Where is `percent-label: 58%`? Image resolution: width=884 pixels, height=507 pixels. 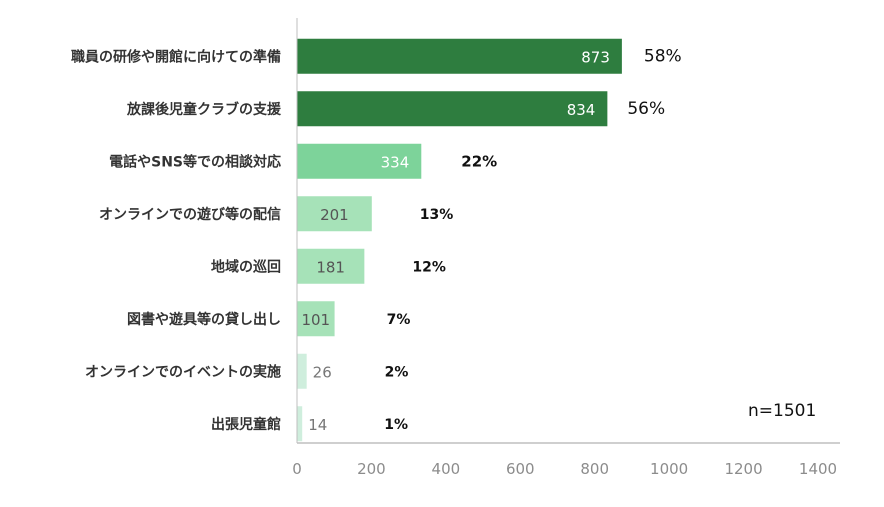 percent-label: 58% is located at coordinates (663, 56).